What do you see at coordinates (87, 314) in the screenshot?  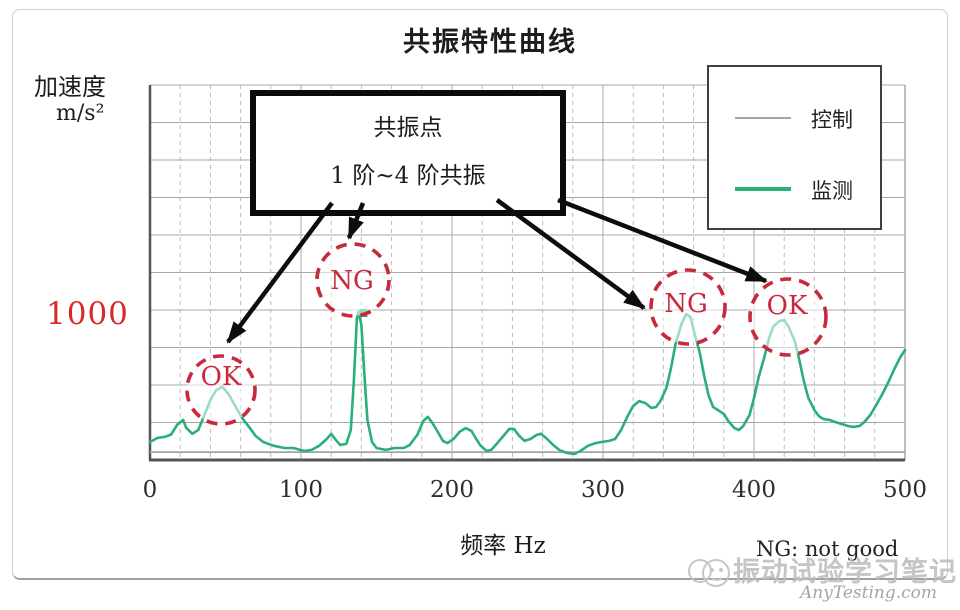 I see `y-axis-tick-1000: 1000` at bounding box center [87, 314].